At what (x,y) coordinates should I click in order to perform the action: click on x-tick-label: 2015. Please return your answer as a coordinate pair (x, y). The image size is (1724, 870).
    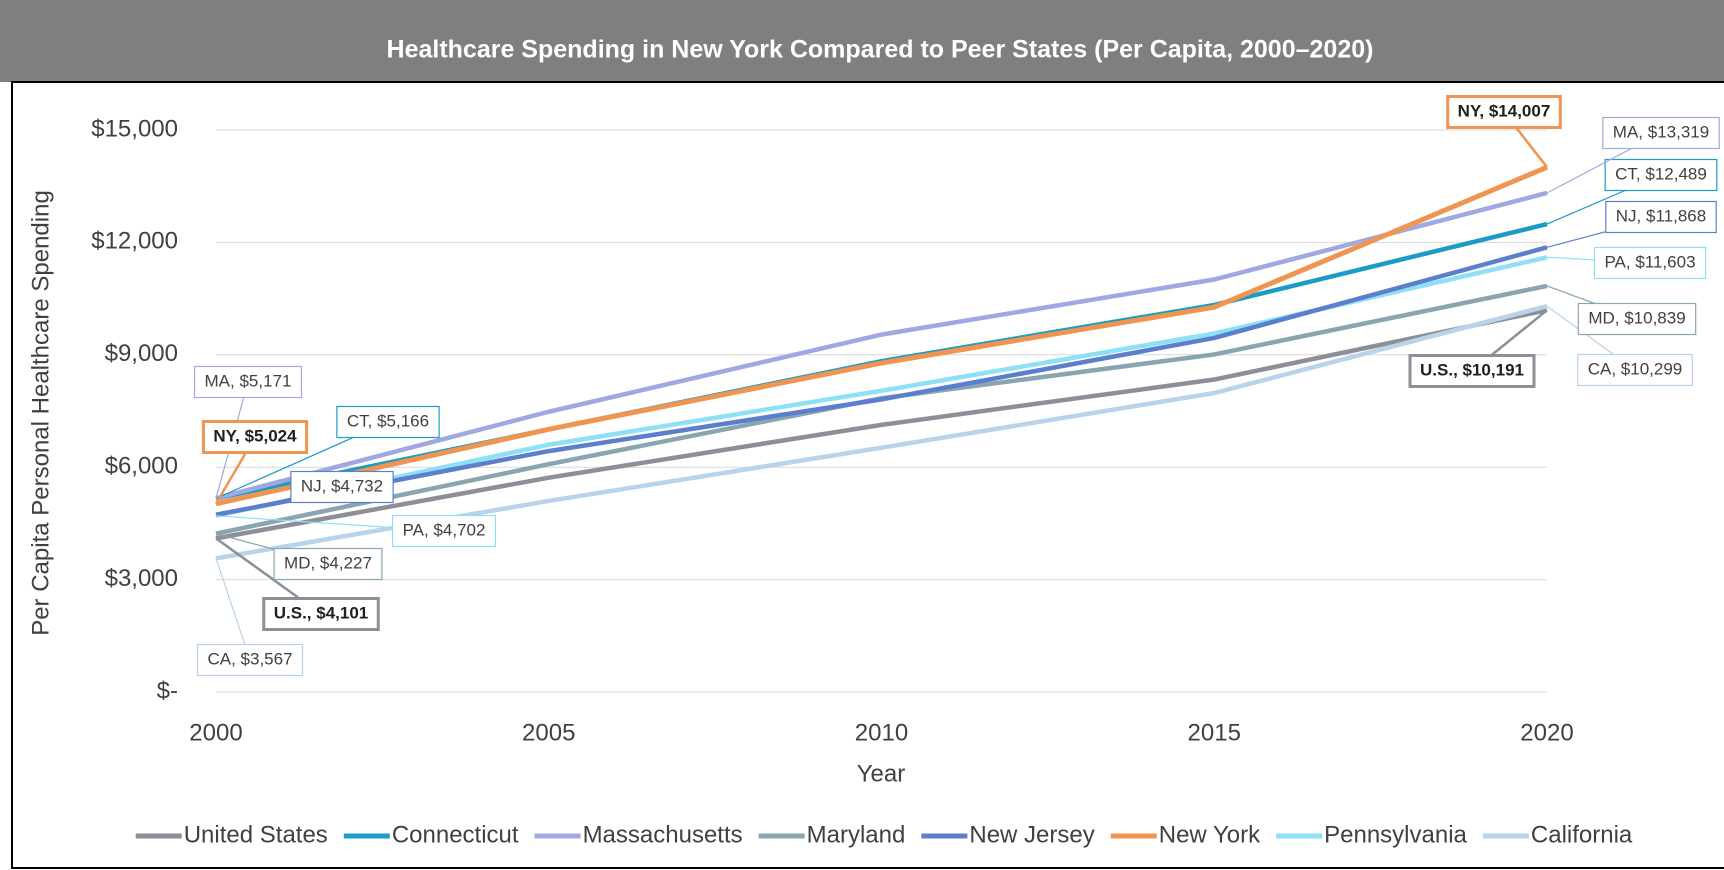
    Looking at the image, I should click on (1214, 732).